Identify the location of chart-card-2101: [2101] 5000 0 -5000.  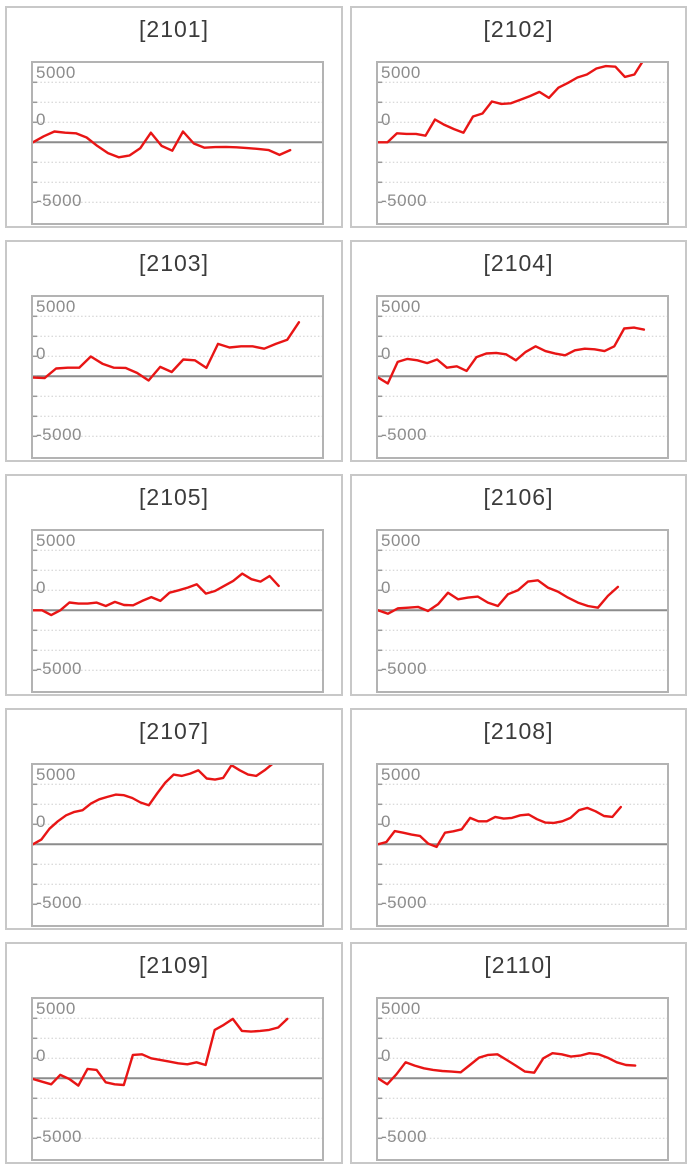
(174, 117).